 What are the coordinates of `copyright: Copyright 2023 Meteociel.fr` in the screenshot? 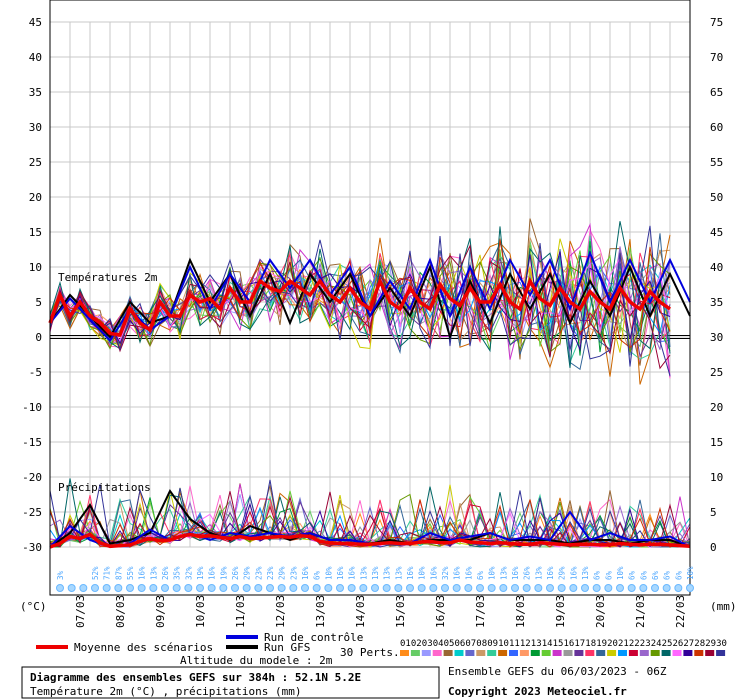 It's located at (537, 691).